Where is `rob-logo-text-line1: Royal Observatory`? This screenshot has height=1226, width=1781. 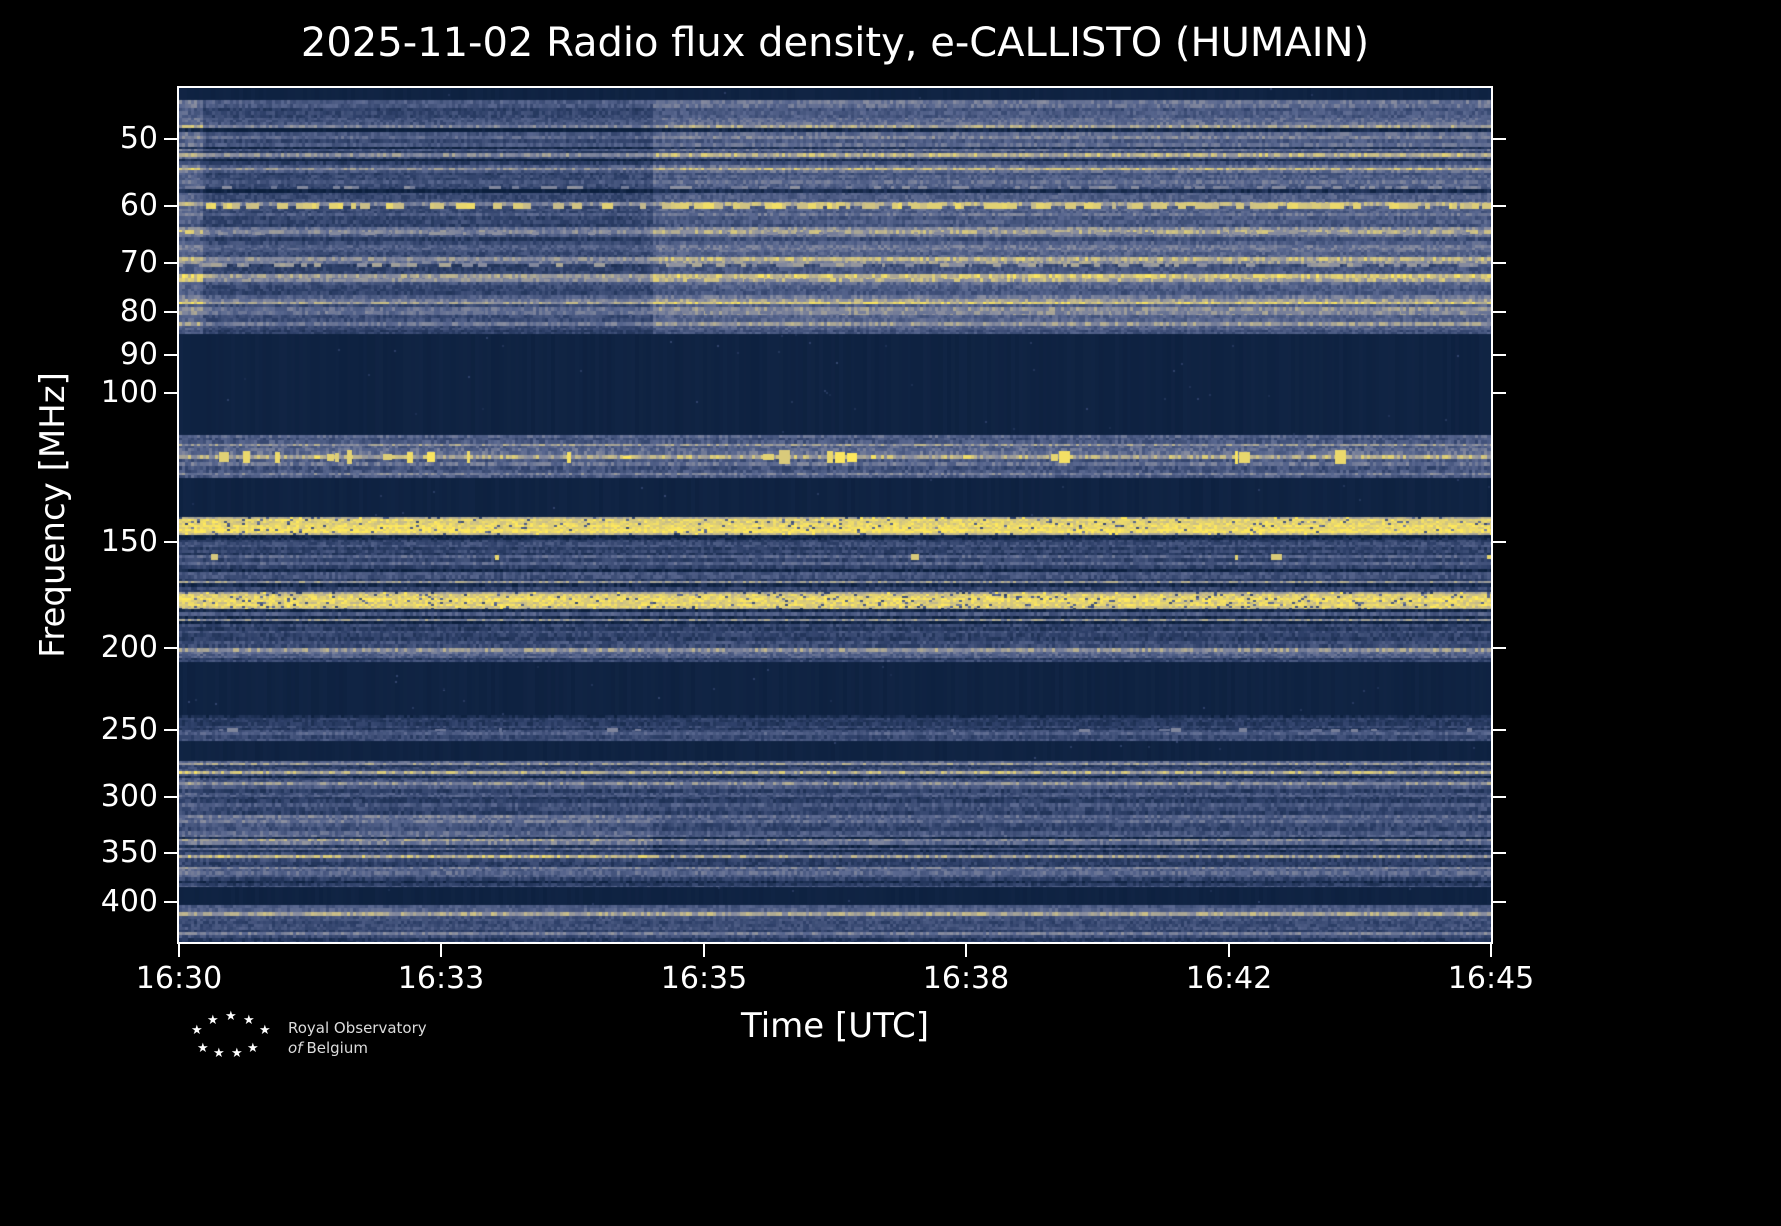 rob-logo-text-line1: Royal Observatory is located at coordinates (357, 1028).